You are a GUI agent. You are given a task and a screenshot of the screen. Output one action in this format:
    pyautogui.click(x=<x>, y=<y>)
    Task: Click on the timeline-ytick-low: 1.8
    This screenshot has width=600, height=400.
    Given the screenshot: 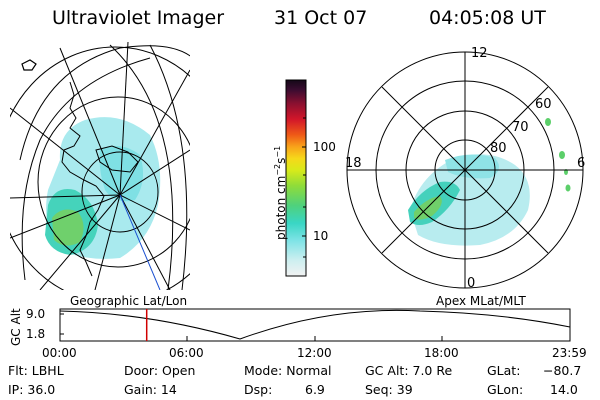 What is the action you would take?
    pyautogui.click(x=36, y=334)
    